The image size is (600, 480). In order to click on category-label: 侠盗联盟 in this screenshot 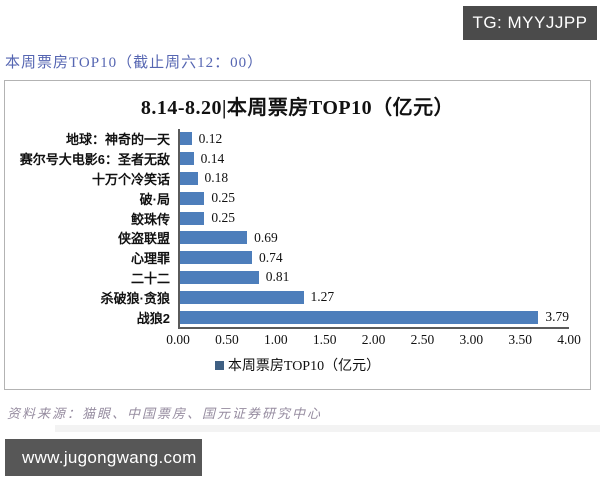, I will do `click(143, 239)`.